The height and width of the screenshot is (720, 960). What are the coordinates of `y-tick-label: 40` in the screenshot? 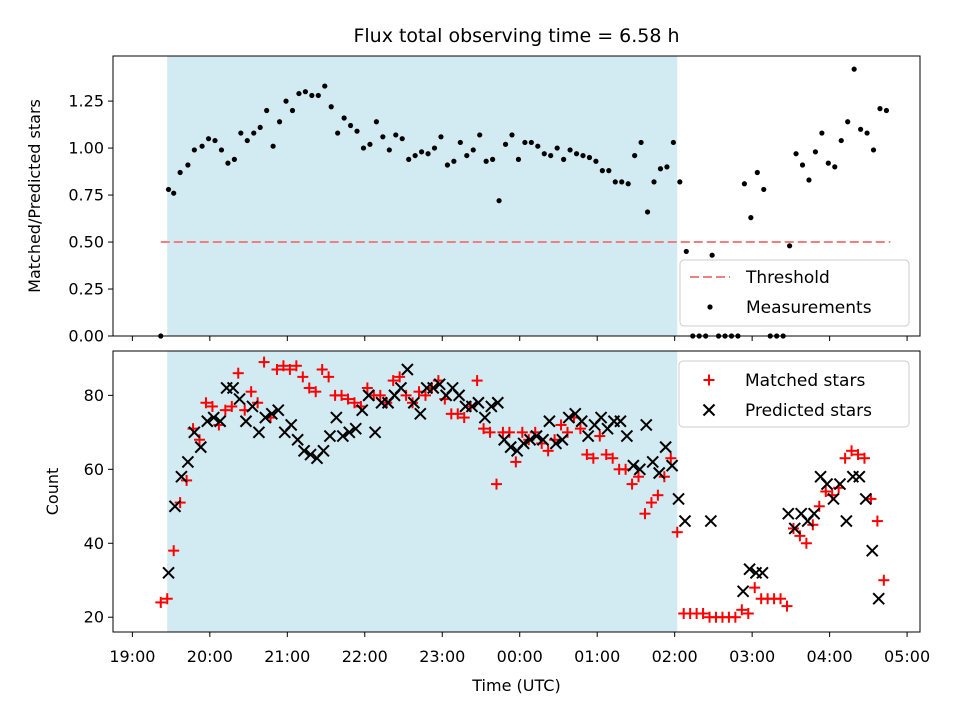 It's located at (94, 543).